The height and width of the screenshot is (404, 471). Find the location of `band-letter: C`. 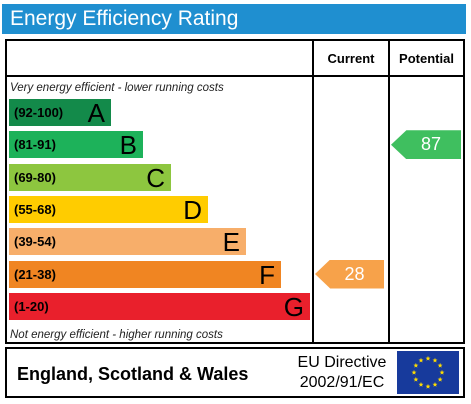

band-letter: C is located at coordinates (155, 177).